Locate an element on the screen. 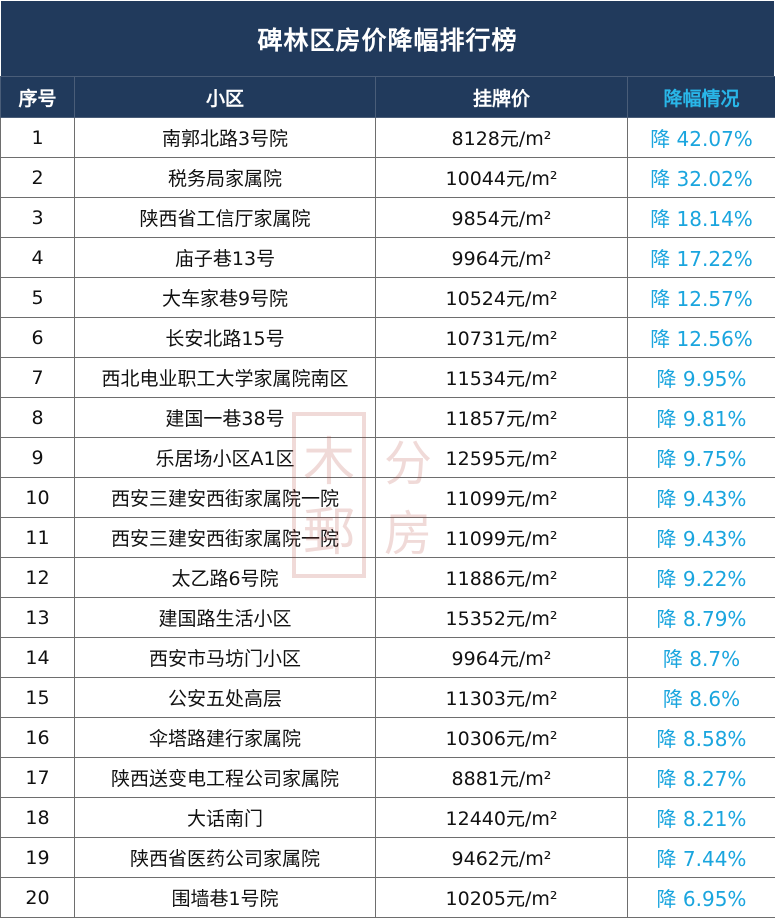 This screenshot has width=775, height=918. community-cell: 乐居场小区A1区 is located at coordinates (225, 458).